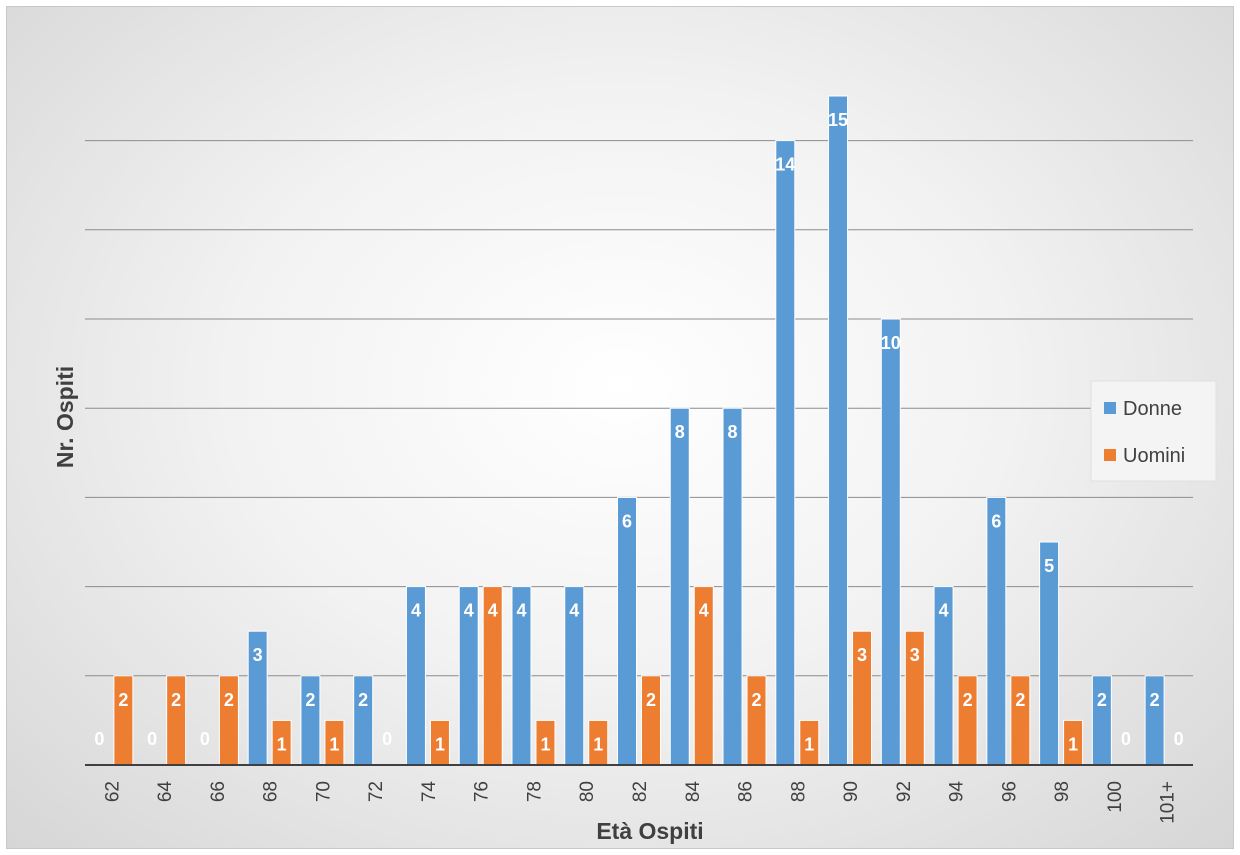 Image resolution: width=1240 pixels, height=855 pixels. Describe the element at coordinates (851, 791) in the screenshot. I see `x-tick-label: 90` at that location.